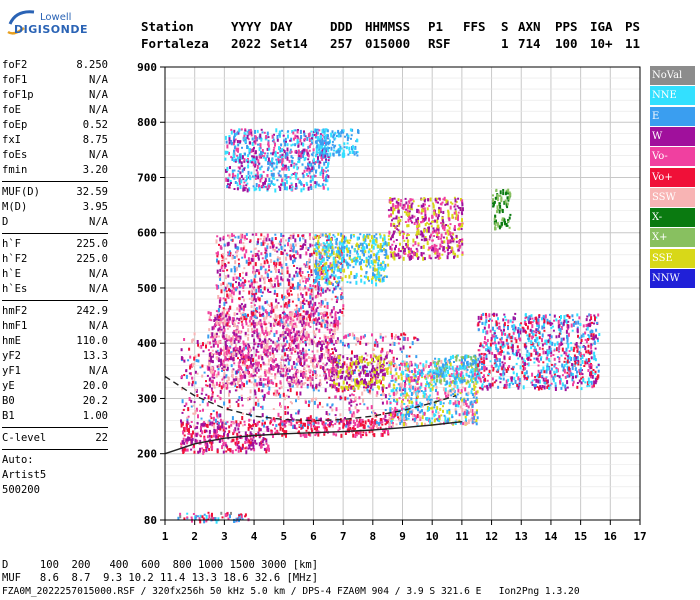 The width and height of the screenshot is (700, 600). I want to click on param-name: h`Es, so click(15, 289).